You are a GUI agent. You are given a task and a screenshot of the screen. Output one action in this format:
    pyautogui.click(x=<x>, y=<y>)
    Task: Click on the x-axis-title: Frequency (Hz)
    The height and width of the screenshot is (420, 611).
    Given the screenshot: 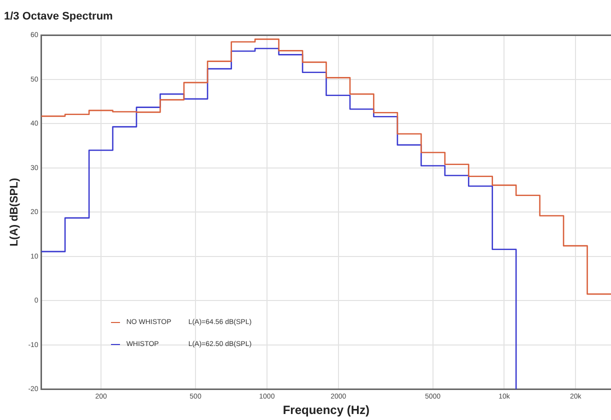 What is the action you would take?
    pyautogui.click(x=326, y=410)
    